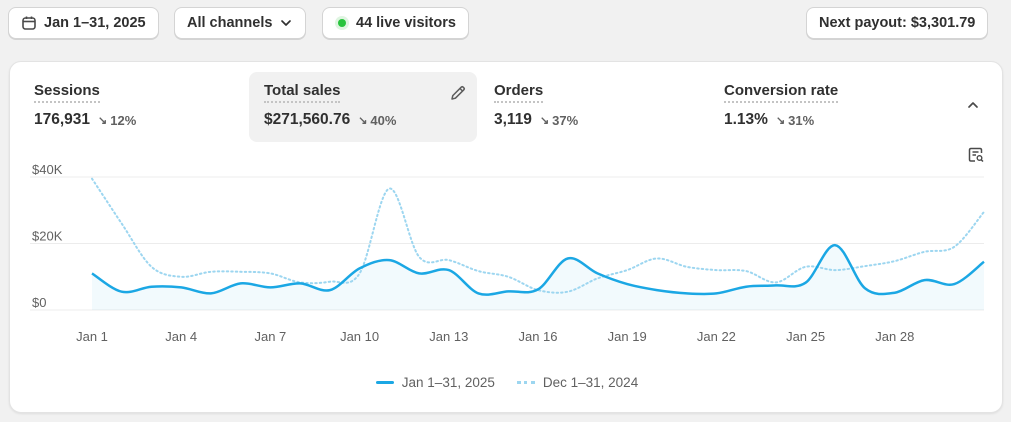 The height and width of the screenshot is (422, 1011). Describe the element at coordinates (716, 336) in the screenshot. I see `x-tick-label: Jan 22` at that location.